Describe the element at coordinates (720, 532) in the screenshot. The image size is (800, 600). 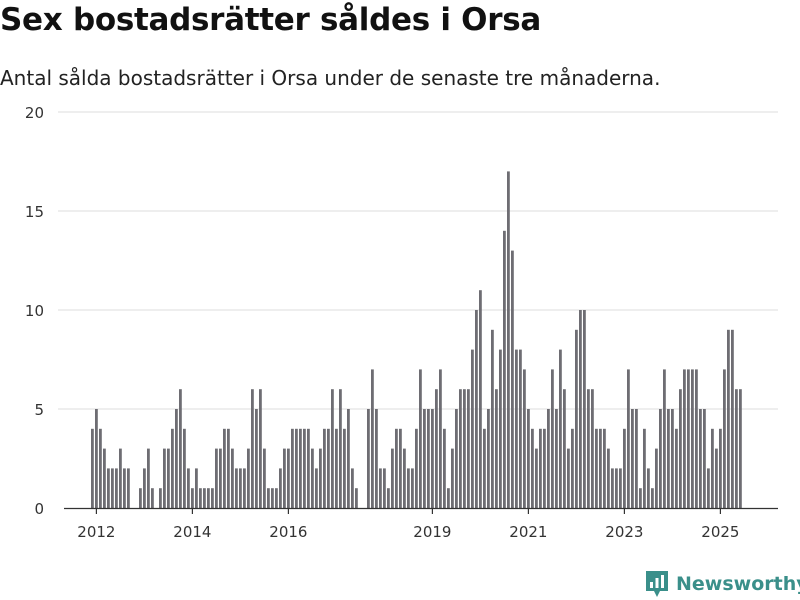
I see `x-tick-label: 2025` at that location.